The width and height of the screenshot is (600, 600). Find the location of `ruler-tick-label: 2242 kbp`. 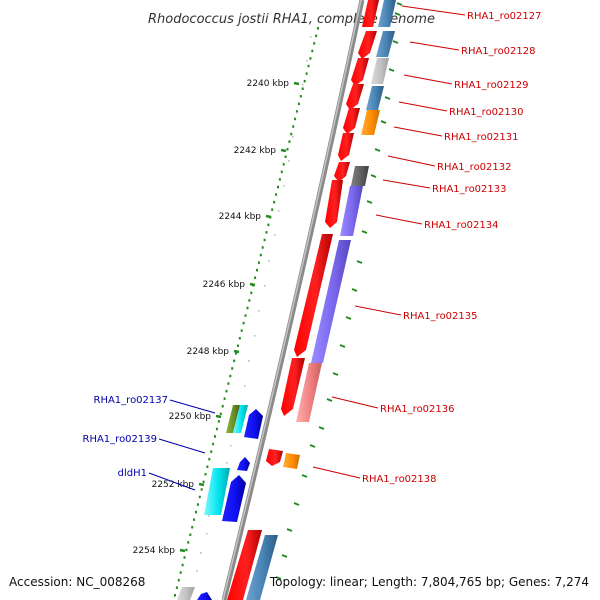

ruler-tick-label: 2242 kbp is located at coordinates (255, 151).